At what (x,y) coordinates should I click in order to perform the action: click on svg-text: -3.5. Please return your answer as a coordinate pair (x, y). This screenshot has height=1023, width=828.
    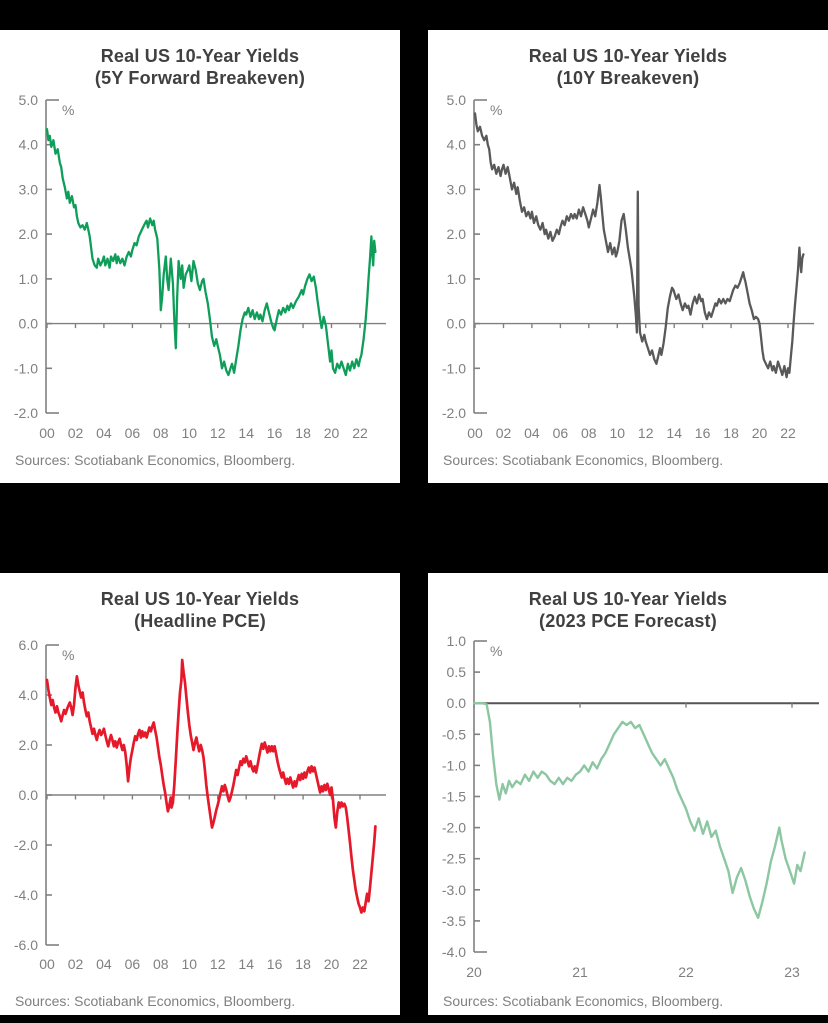
    Looking at the image, I should click on (454, 921).